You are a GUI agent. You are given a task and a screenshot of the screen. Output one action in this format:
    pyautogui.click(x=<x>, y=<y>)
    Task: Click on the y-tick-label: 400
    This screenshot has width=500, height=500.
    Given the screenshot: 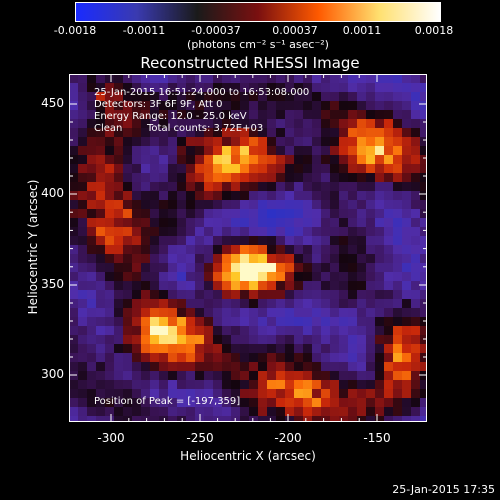 What is the action you would take?
    pyautogui.click(x=52, y=193)
    